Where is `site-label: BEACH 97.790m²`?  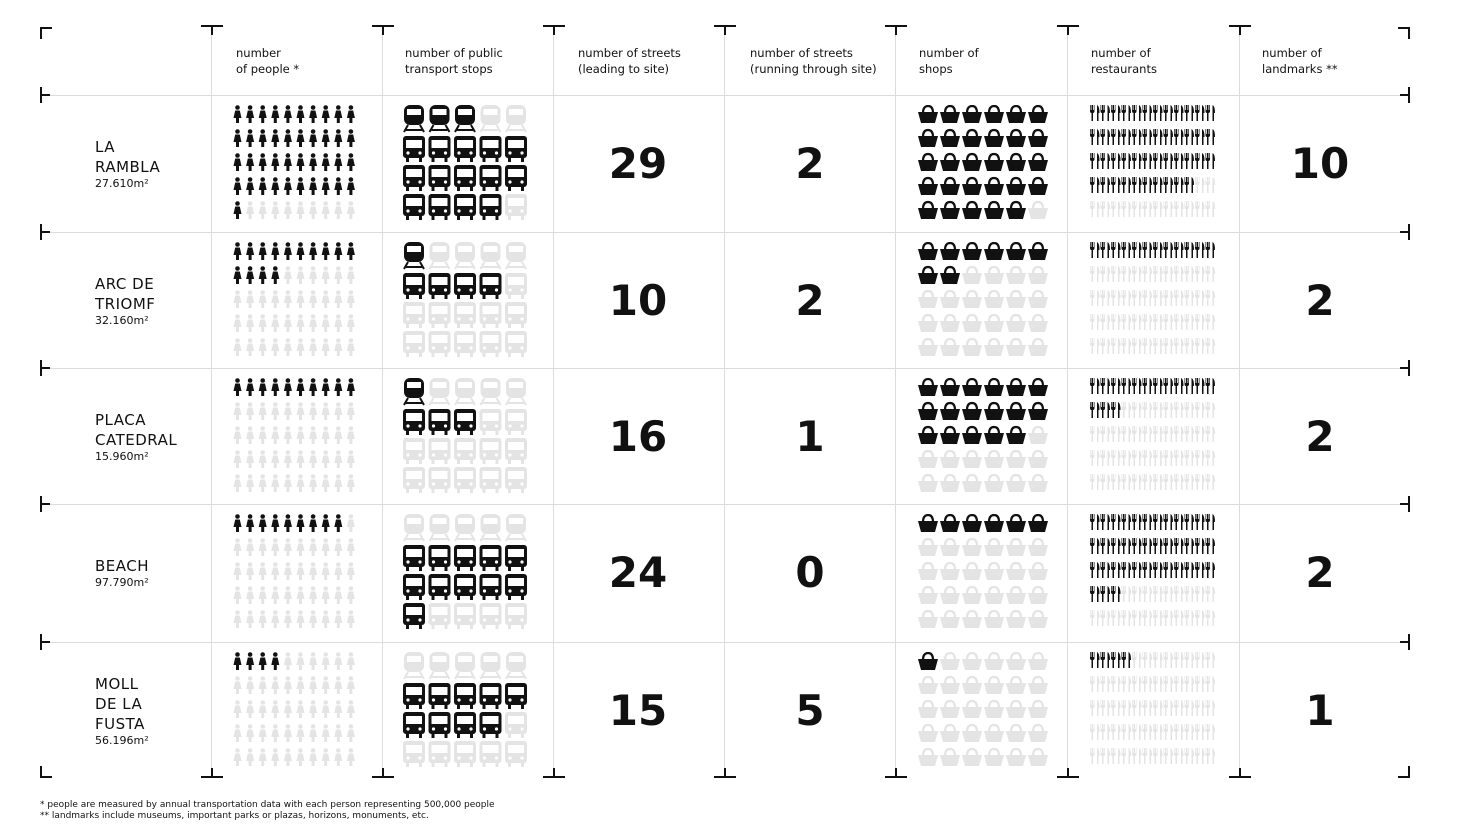
site-label: BEACH 97.790m² is located at coordinates (122, 573).